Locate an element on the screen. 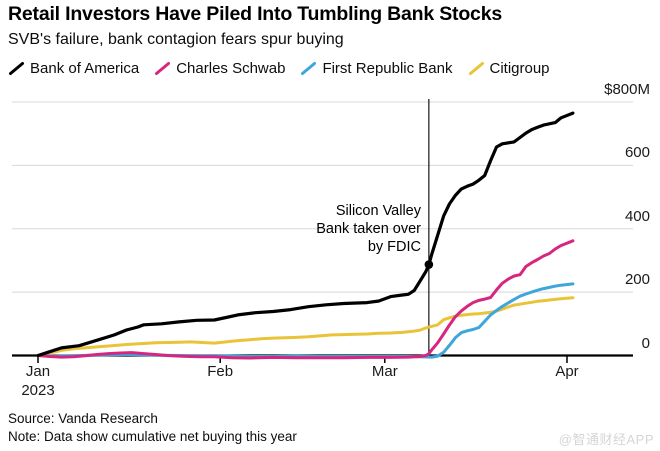  legend-item-charles-schwab: Charles Schwab is located at coordinates (219, 68).